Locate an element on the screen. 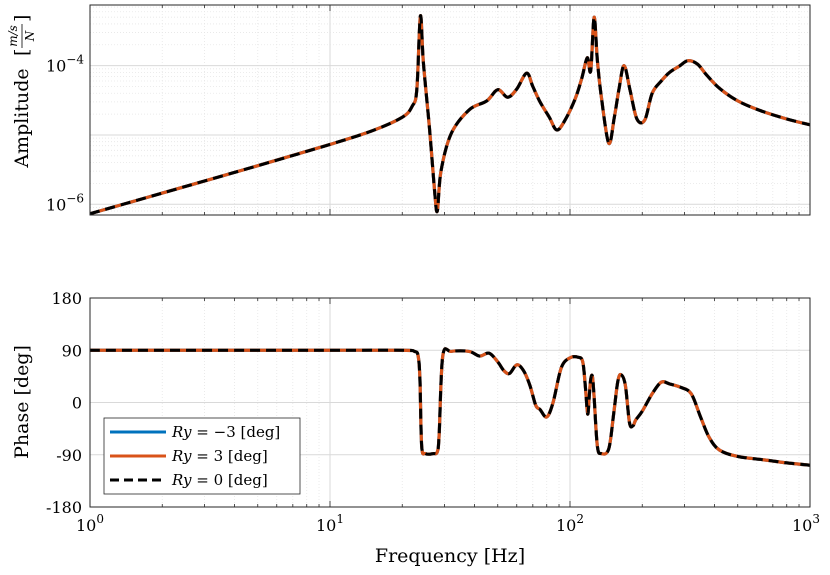  amplitude-ylabel: Amplitude m/s N [ ] is located at coordinates (21, 92).